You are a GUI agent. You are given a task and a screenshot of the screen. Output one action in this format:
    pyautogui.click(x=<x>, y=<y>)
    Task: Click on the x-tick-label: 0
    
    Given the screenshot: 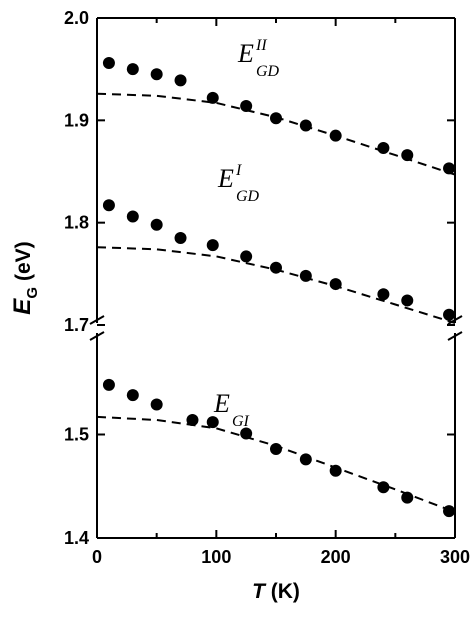 What is the action you would take?
    pyautogui.click(x=97, y=557)
    